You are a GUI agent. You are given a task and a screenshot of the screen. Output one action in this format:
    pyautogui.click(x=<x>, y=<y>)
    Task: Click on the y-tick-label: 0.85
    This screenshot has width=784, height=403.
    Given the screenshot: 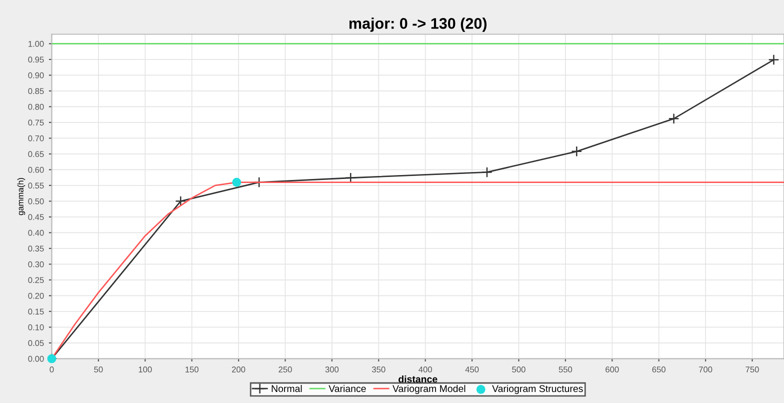 What is the action you would take?
    pyautogui.click(x=36, y=91)
    